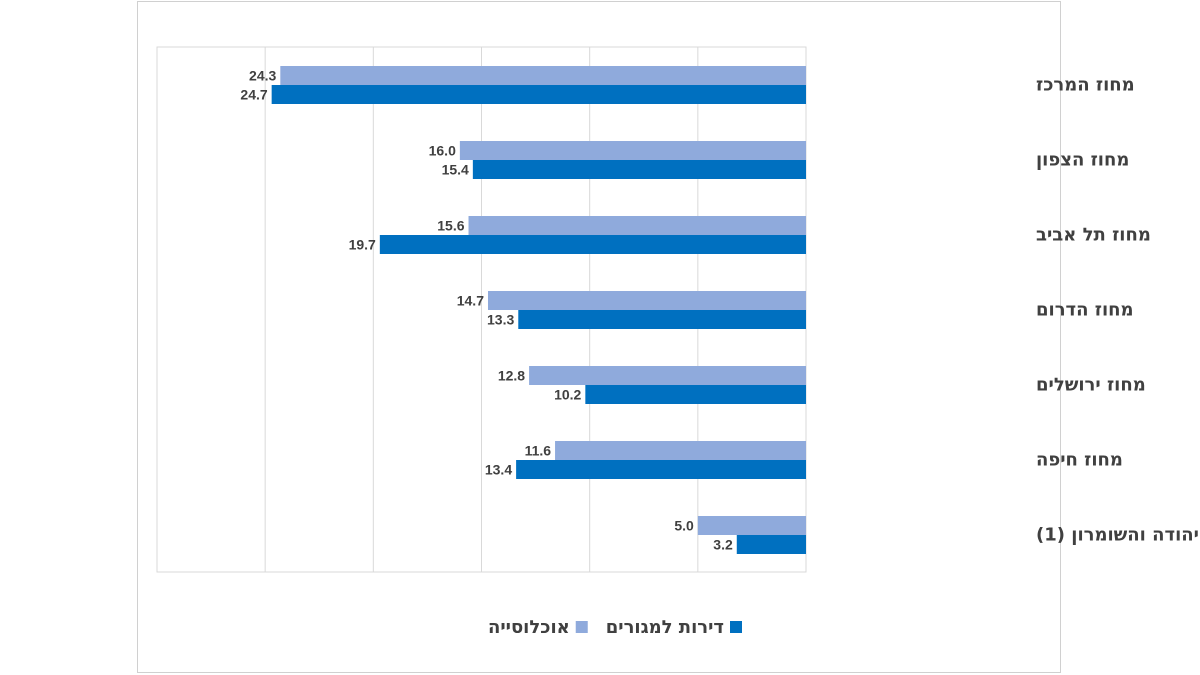 This screenshot has width=1200, height=675. I want to click on category-label: מחוז הצפון, so click(1082, 160).